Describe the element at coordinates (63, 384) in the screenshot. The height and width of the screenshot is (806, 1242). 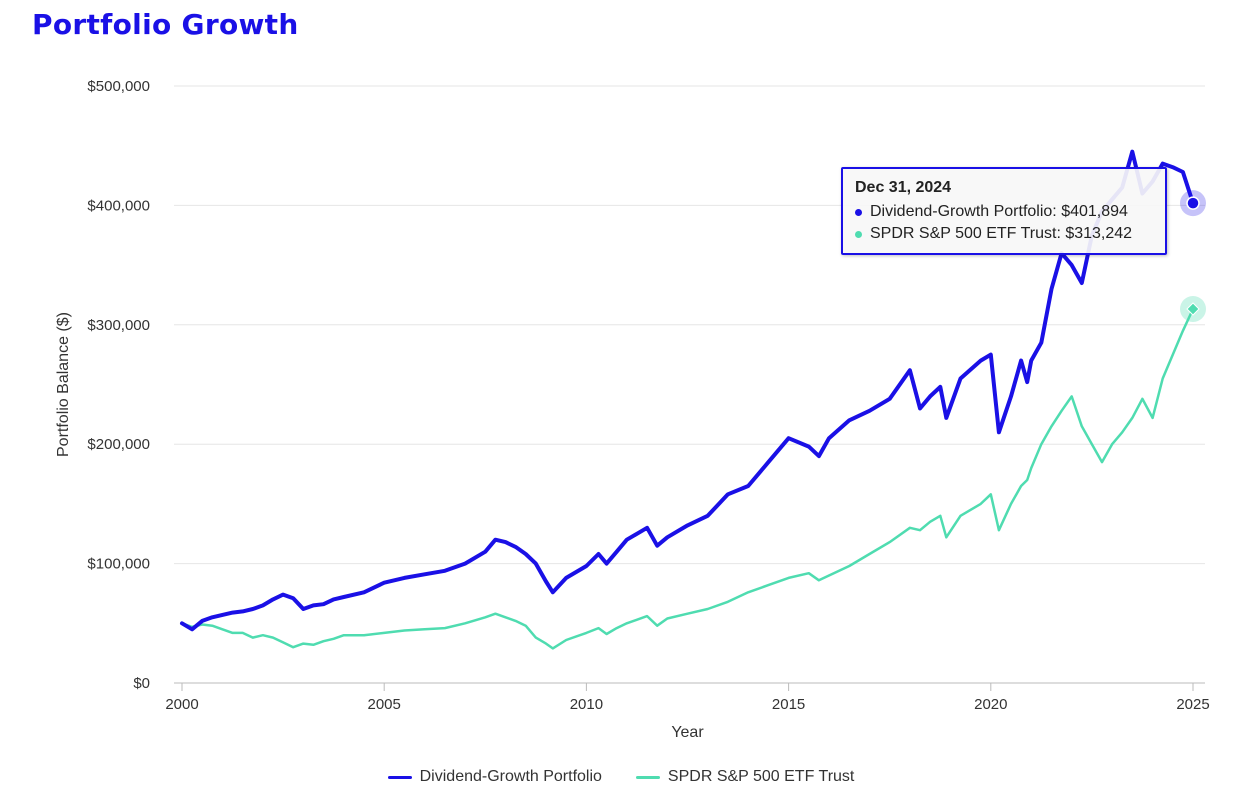
I see `y-axis-title: Portfolio Balance ($)` at that location.